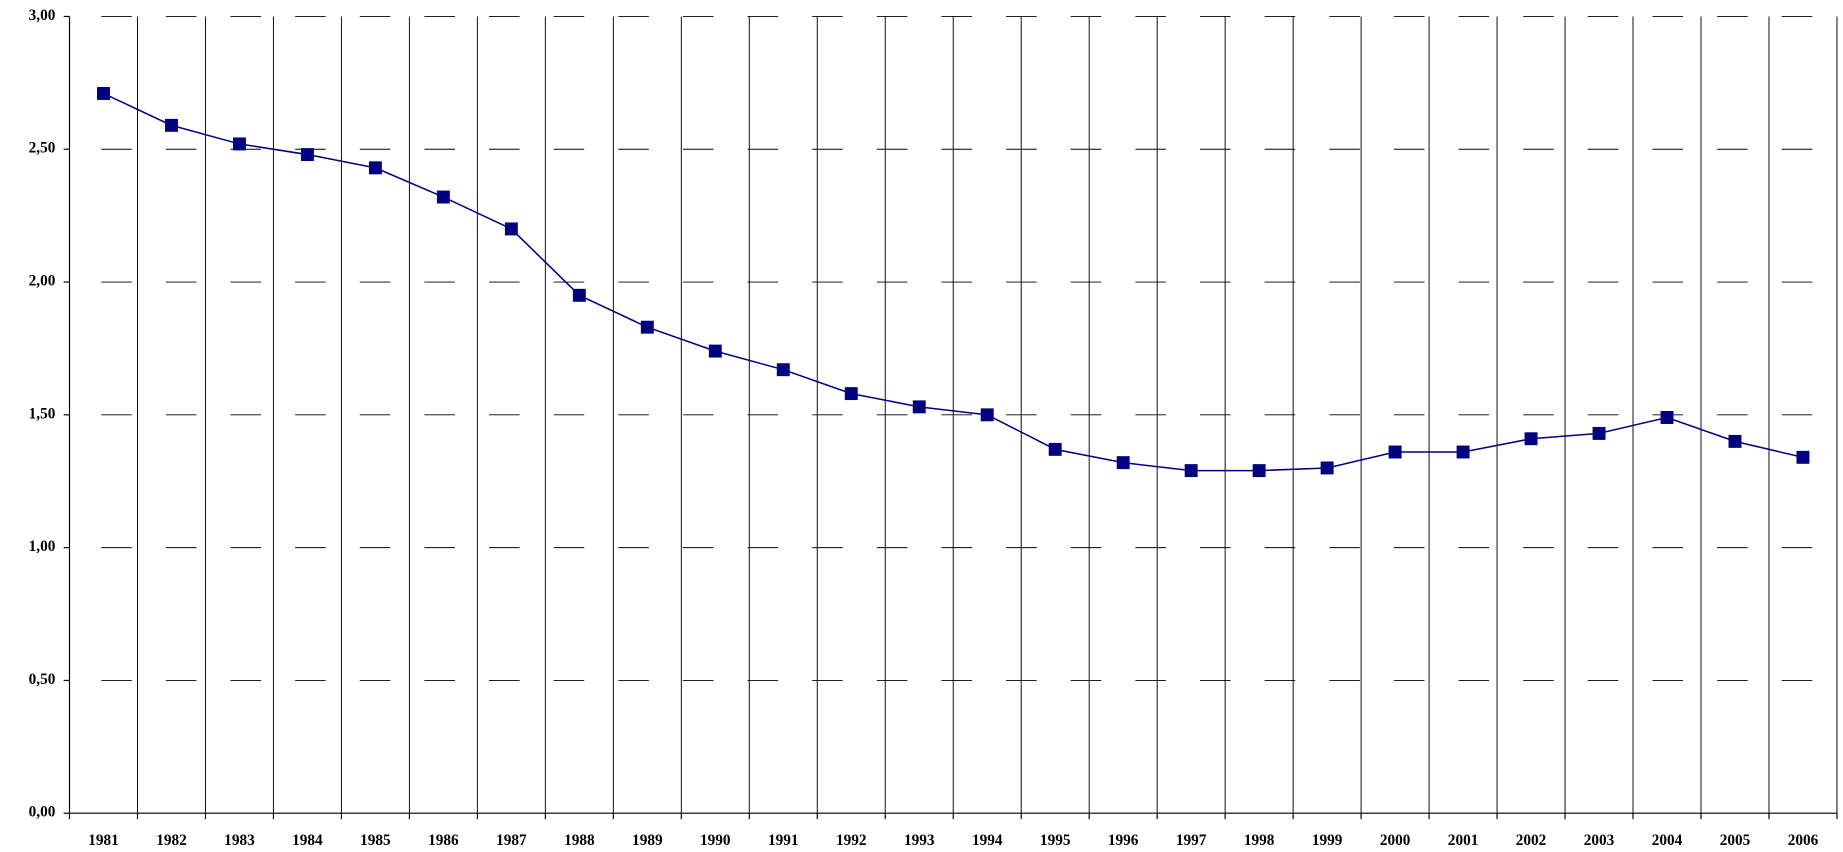 The image size is (1843, 852). Describe the element at coordinates (1191, 840) in the screenshot. I see `x-tick-label: 1997` at that location.